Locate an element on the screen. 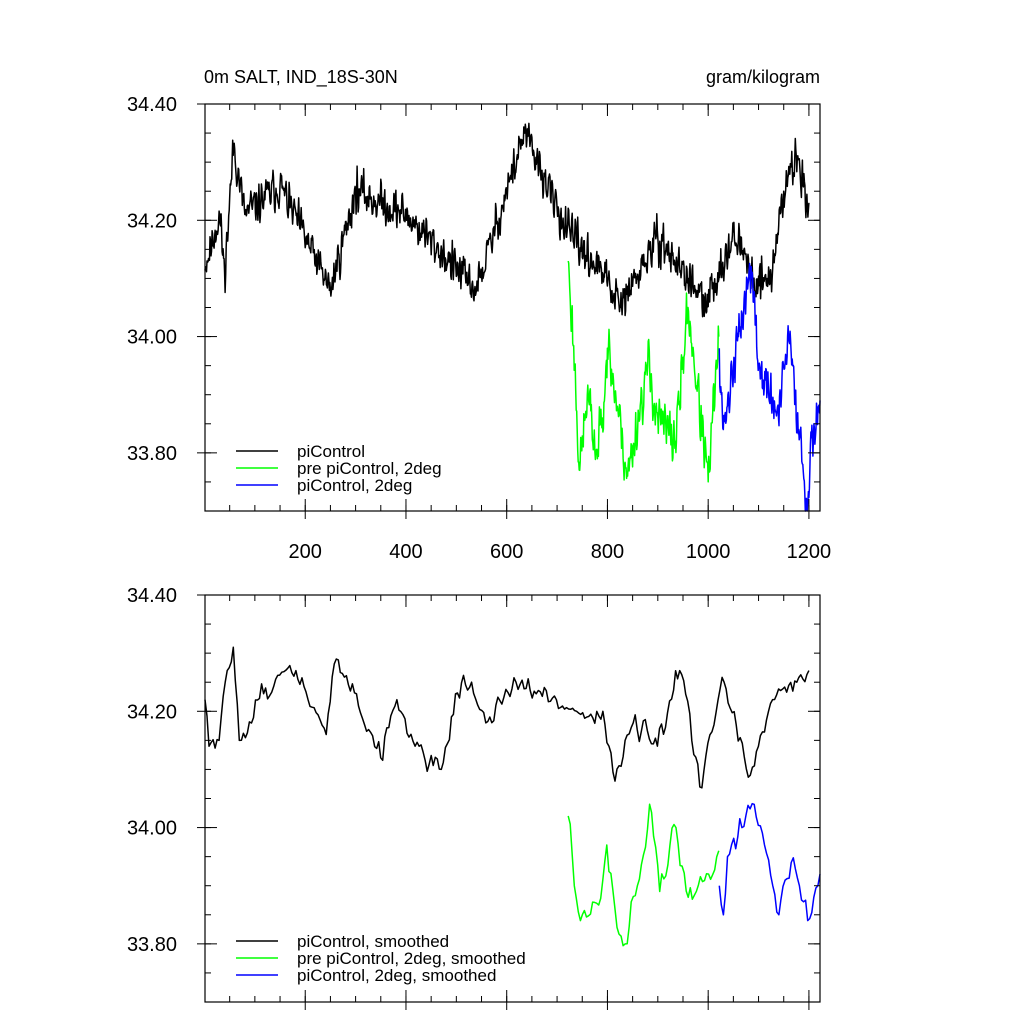  x-tick-label: 800 is located at coordinates (607, 552).